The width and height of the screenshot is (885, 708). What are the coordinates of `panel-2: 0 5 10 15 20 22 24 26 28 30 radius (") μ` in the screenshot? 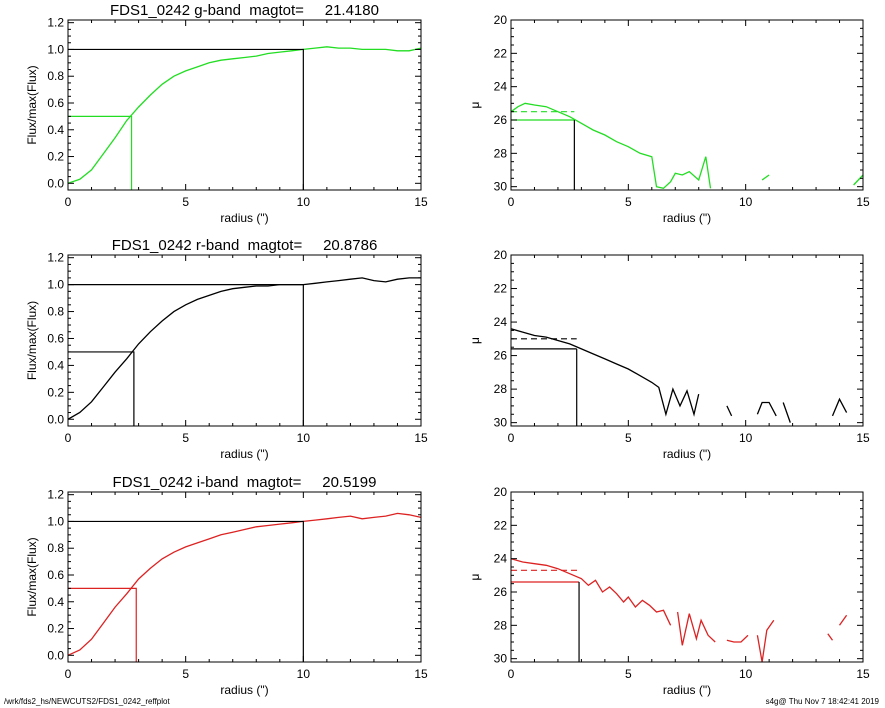 It's located at (669, 119).